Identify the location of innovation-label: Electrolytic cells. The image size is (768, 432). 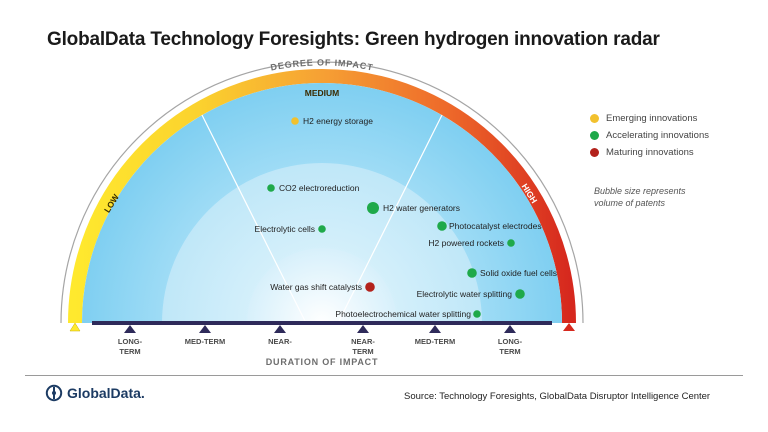
(285, 229).